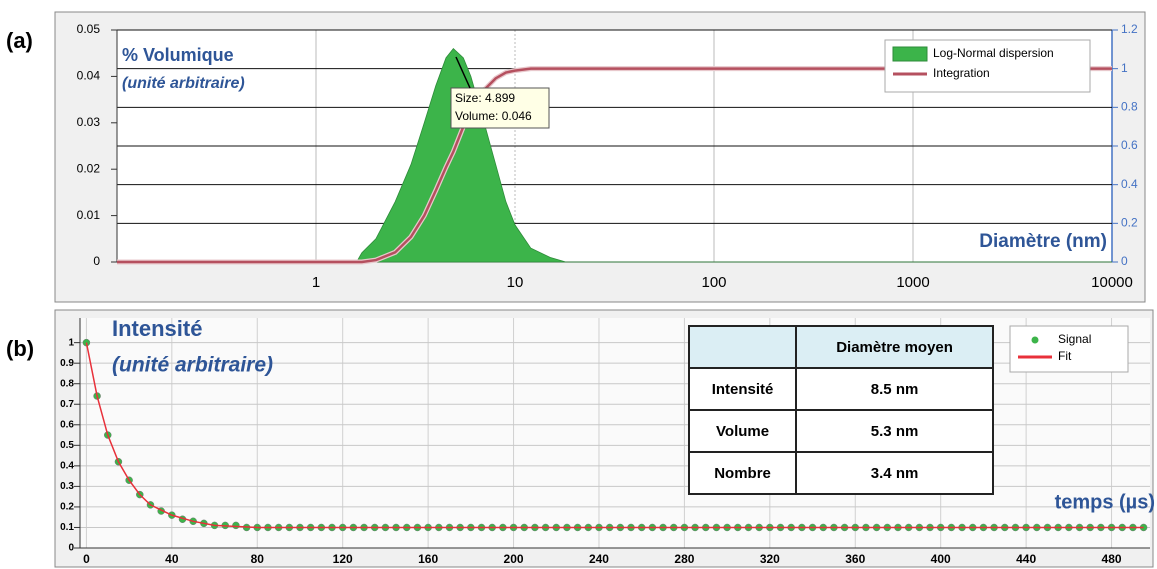 The height and width of the screenshot is (569, 1157). What do you see at coordinates (742, 347) in the screenshot?
I see `table-corner` at bounding box center [742, 347].